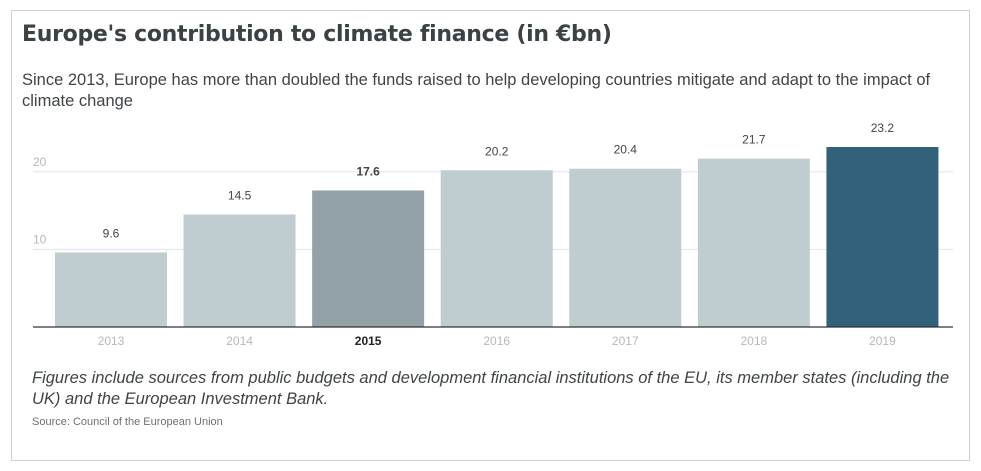 Image resolution: width=981 pixels, height=471 pixels. Describe the element at coordinates (626, 150) in the screenshot. I see `bar-value-label-2017: 20.4` at that location.